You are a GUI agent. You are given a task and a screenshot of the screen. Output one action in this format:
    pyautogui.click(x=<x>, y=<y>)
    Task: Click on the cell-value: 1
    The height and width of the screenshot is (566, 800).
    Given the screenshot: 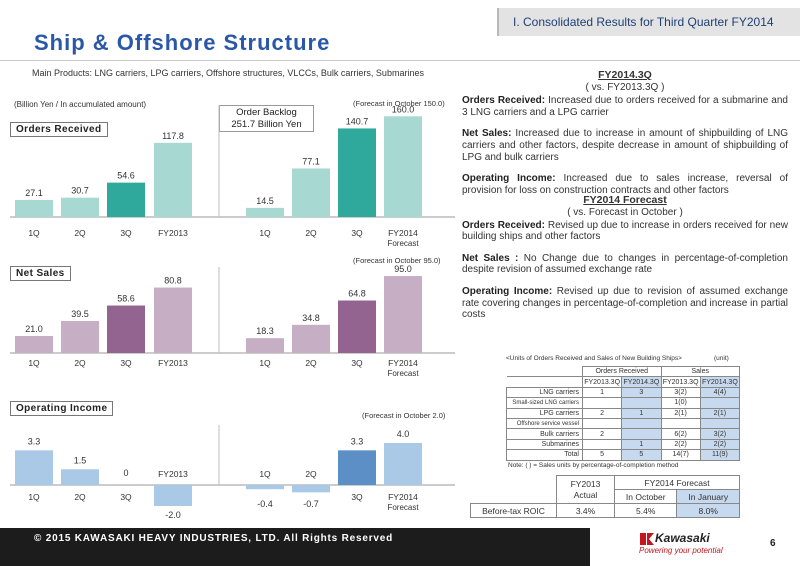 What is the action you would take?
    pyautogui.click(x=641, y=444)
    